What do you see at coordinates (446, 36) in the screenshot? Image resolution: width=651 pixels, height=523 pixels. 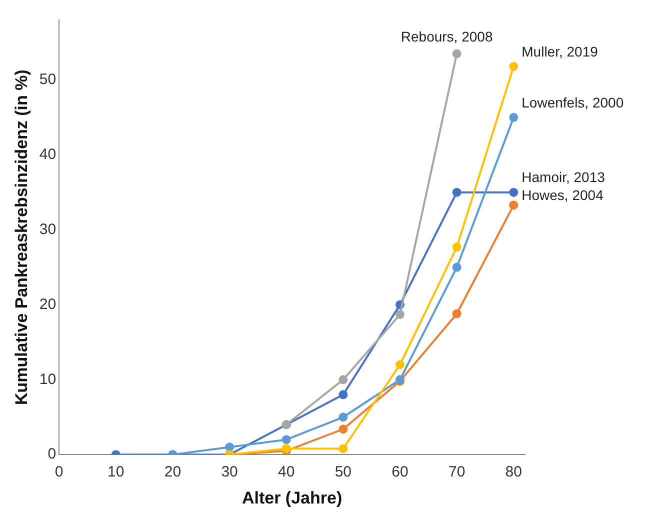 I see `series-label: Rebours, 2008` at bounding box center [446, 36].